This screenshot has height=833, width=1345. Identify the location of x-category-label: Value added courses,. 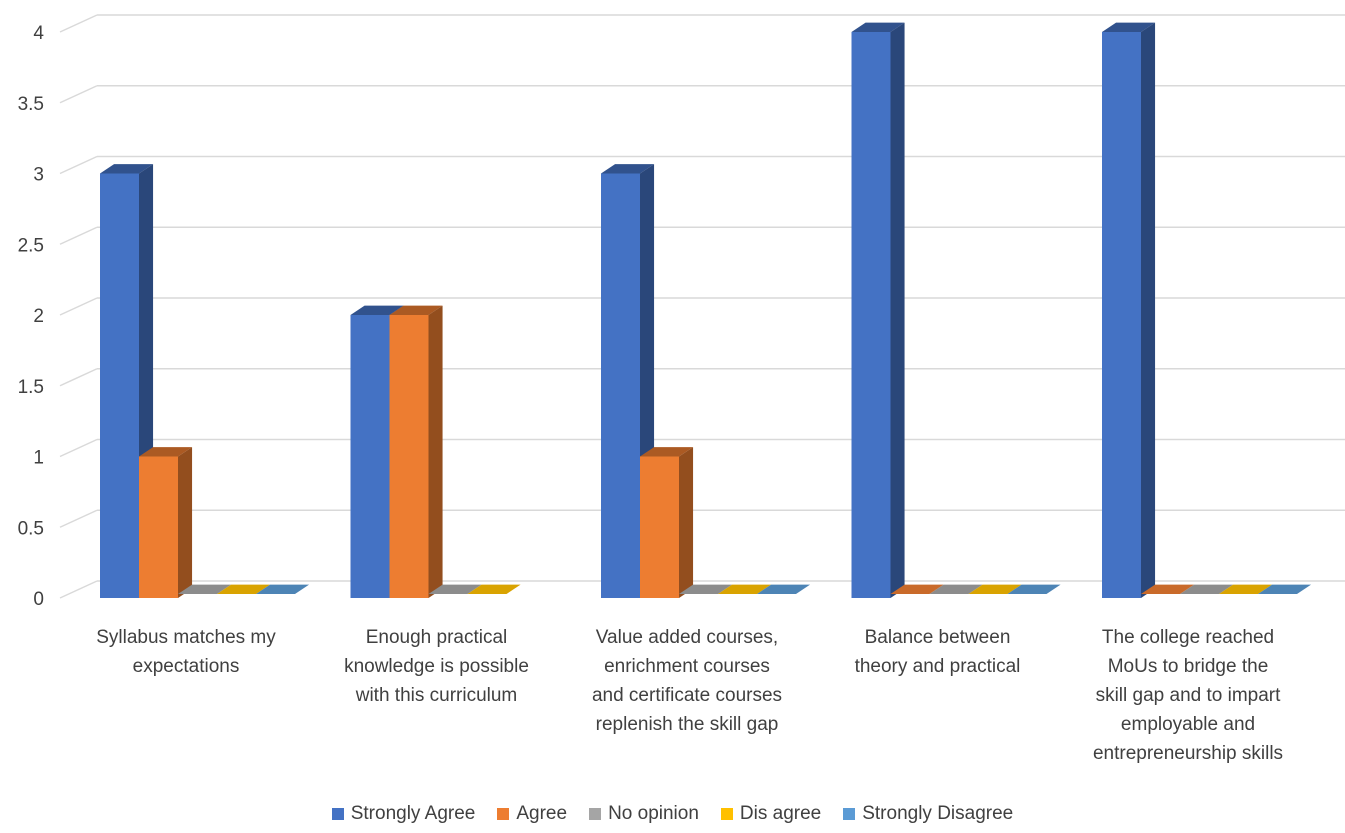
(687, 637).